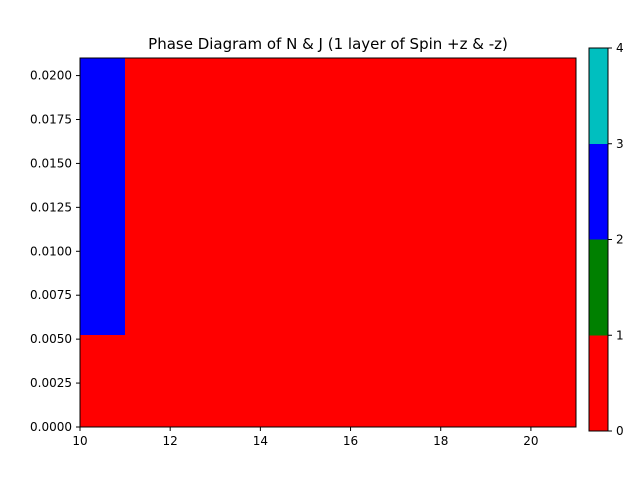 The image size is (640, 480). I want to click on x-tick-label: 18, so click(440, 441).